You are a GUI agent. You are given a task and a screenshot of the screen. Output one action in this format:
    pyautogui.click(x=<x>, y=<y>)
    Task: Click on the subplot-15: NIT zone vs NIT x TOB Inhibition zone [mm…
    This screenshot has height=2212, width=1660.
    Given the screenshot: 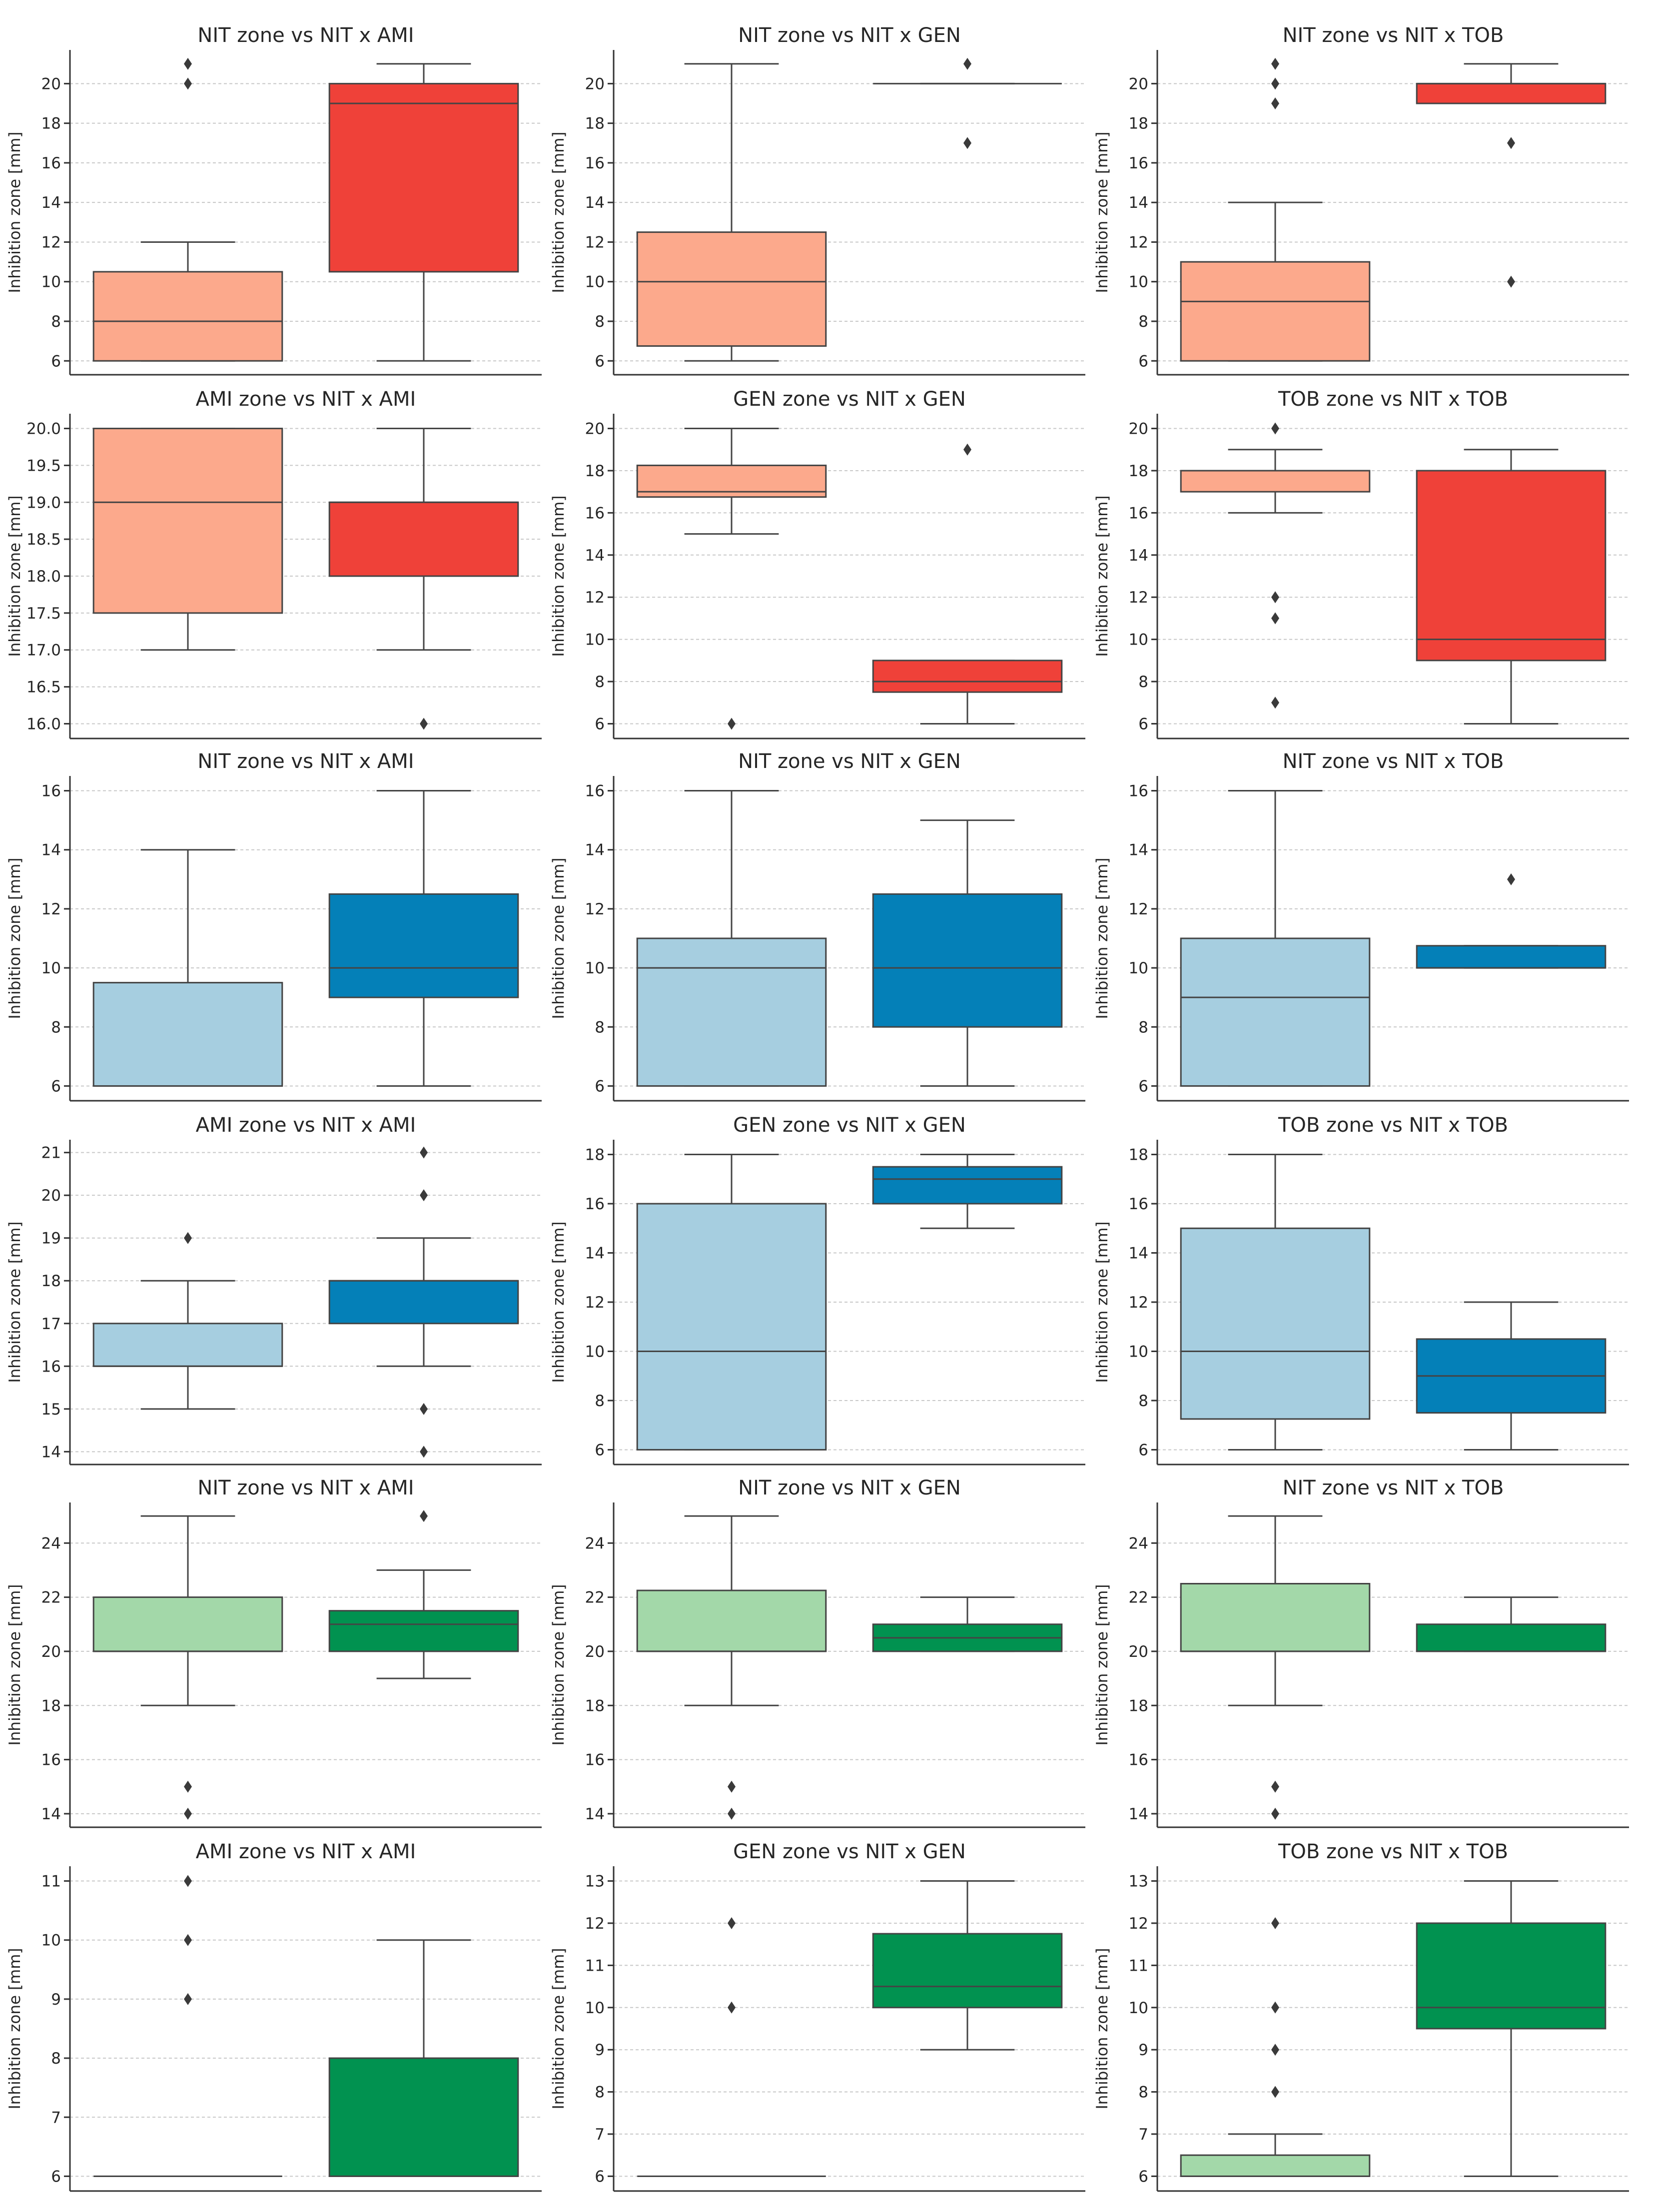 What is the action you would take?
    pyautogui.click(x=1361, y=1652)
    